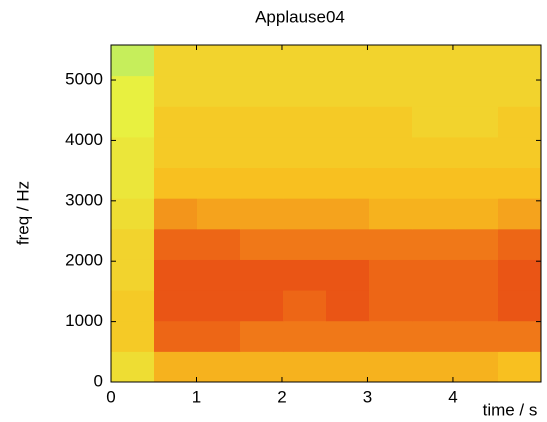 The image size is (547, 422). I want to click on y-axis-label: freq / Hz, so click(22, 213).